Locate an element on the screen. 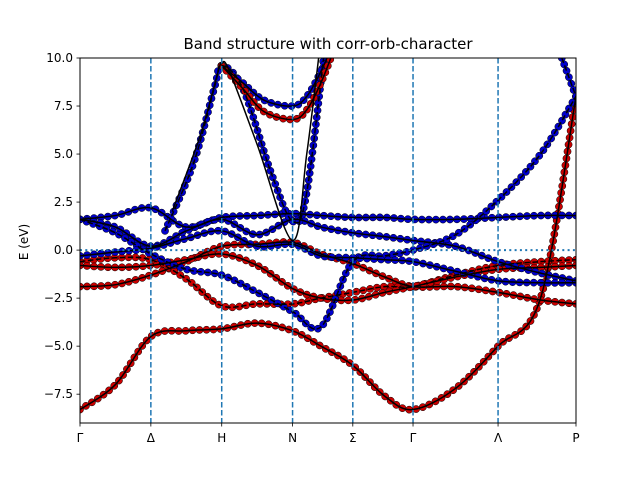 Image resolution: width=640 pixels, height=480 pixels. x-tick-label: Λ is located at coordinates (498, 438).